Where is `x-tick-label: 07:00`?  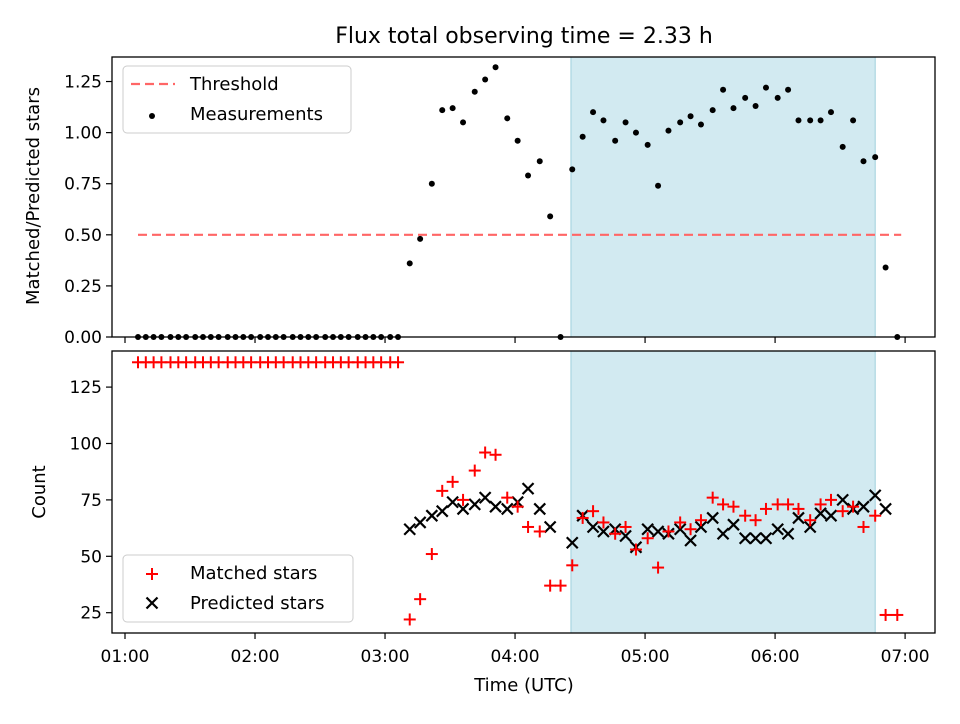 x-tick-label: 07:00 is located at coordinates (905, 657).